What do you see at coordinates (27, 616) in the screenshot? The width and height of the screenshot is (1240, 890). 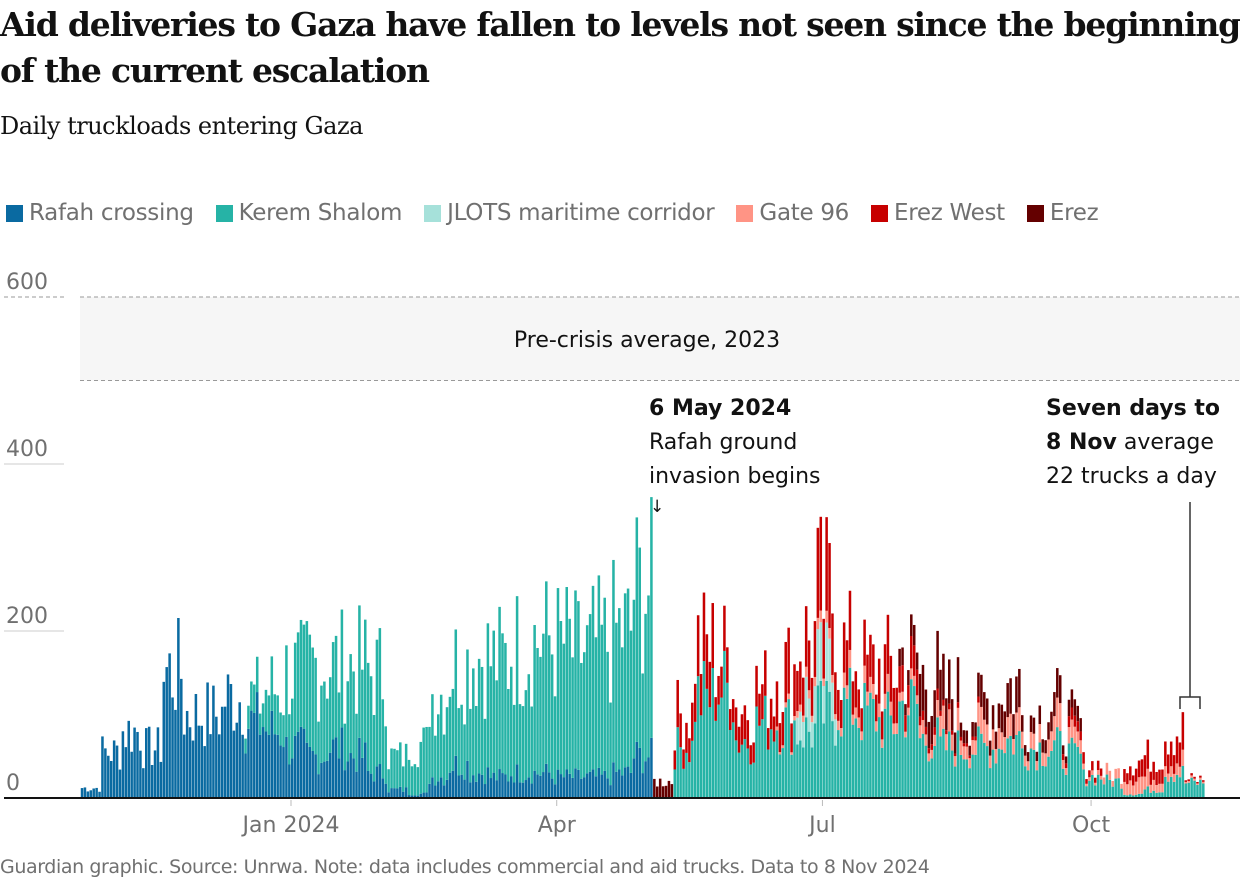 I see `y-tick-label: 200` at bounding box center [27, 616].